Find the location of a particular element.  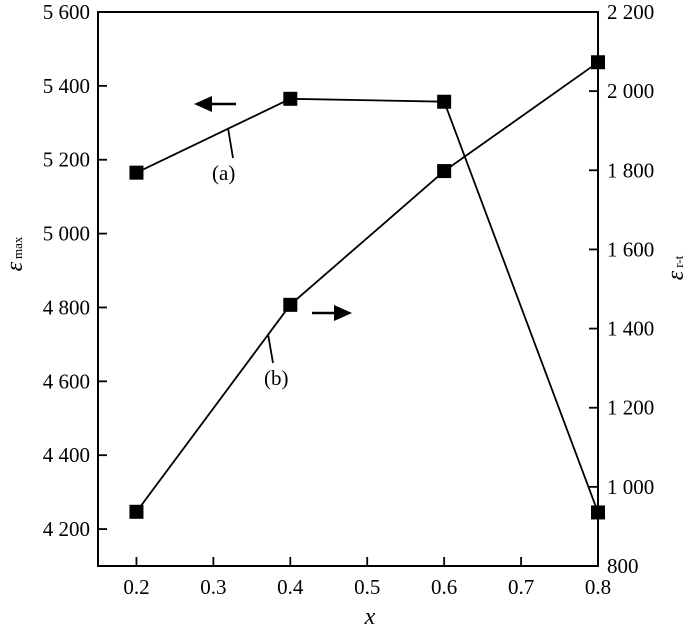

right-y-tick-label: 2 200 is located at coordinates (630, 12).